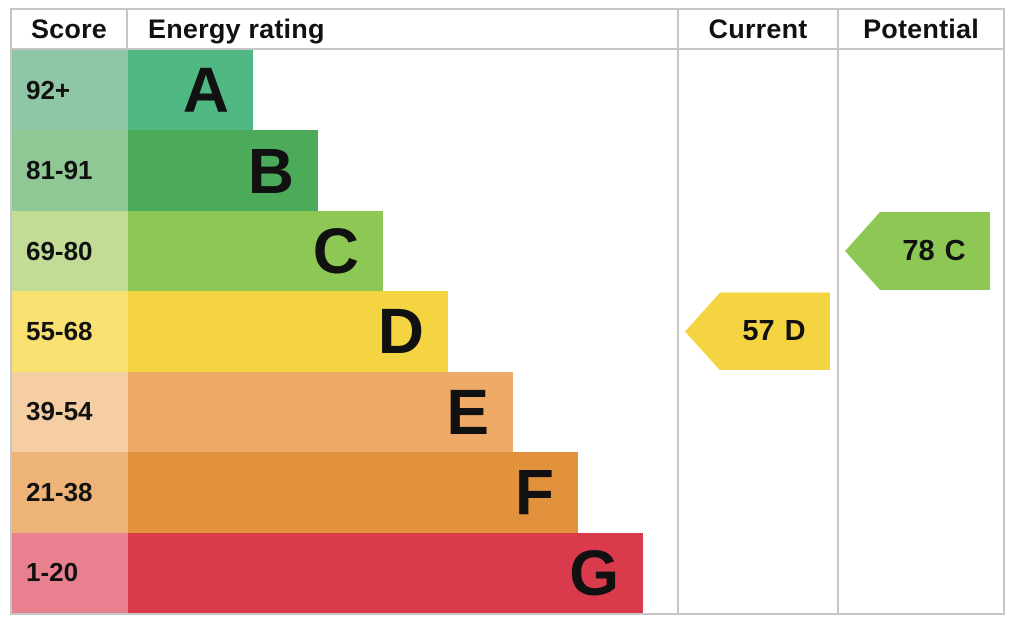 This screenshot has height=636, width=1024. I want to click on energy-rating-cell: E, so click(402, 412).